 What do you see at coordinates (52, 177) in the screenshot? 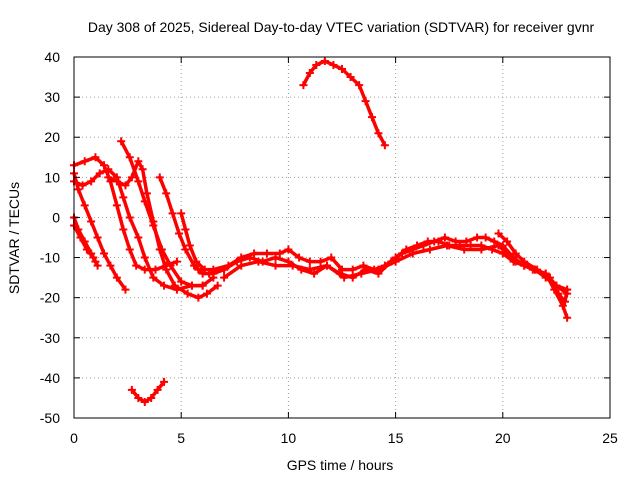
I see `y-tick-label: 10` at bounding box center [52, 177].